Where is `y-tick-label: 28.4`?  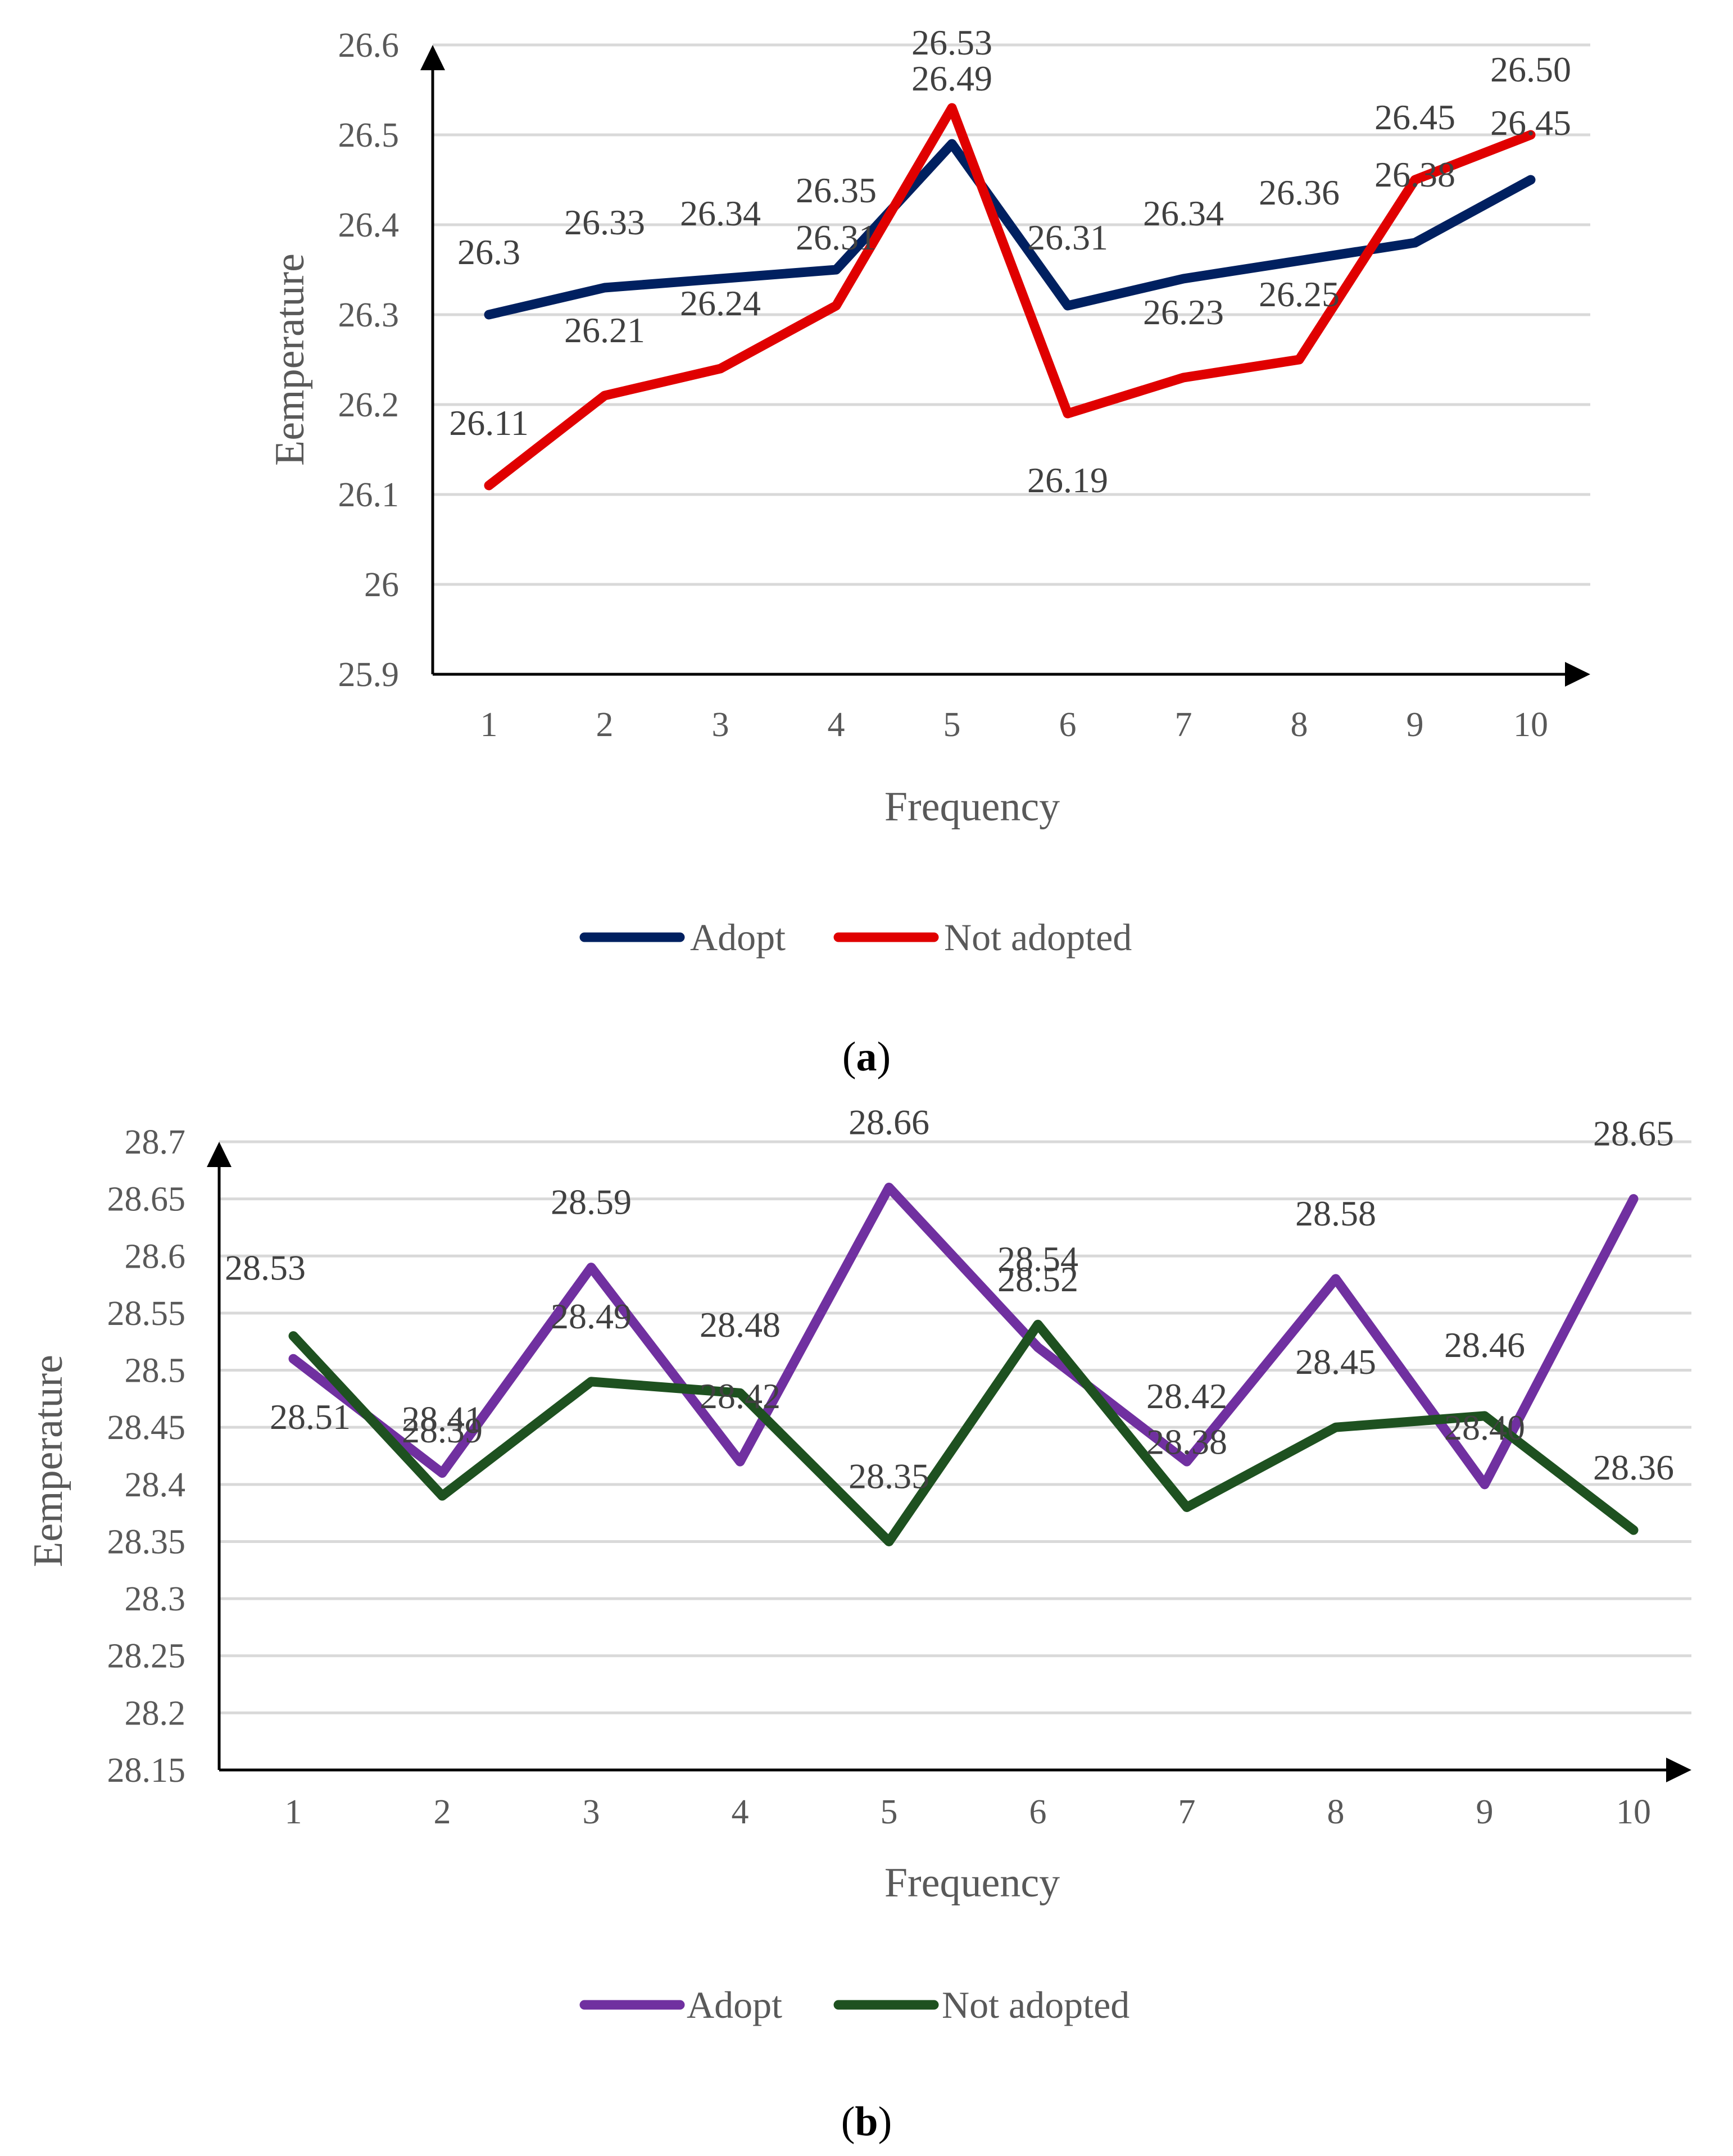
y-tick-label: 28.4 is located at coordinates (155, 1485).